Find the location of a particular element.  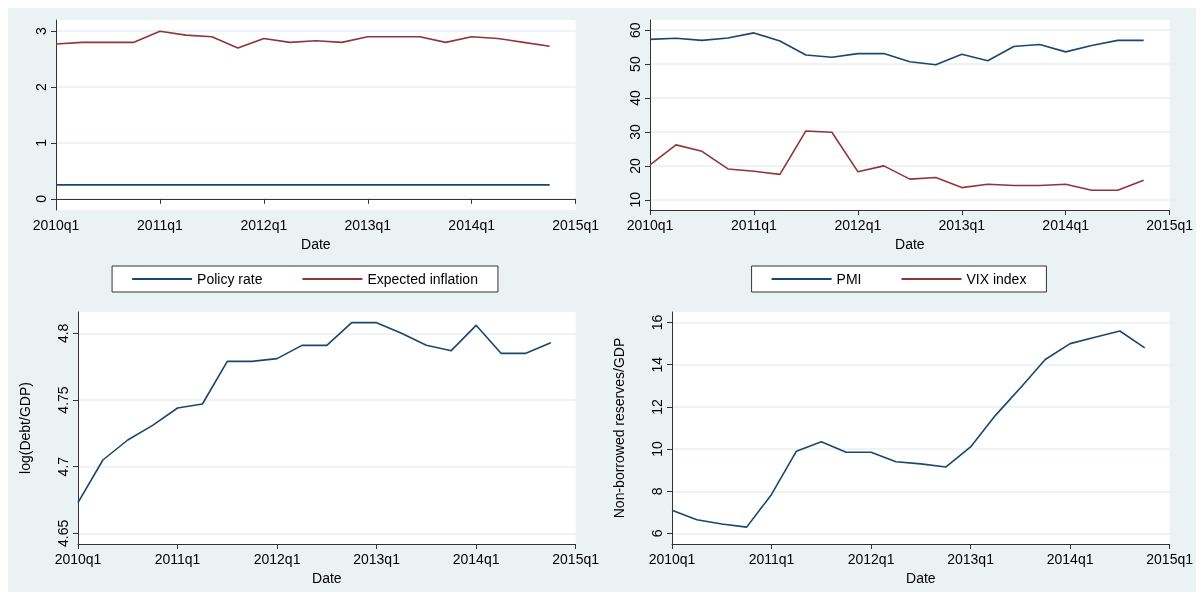

y-axis-title: Non-borrowed reserves/GDP is located at coordinates (619, 428).